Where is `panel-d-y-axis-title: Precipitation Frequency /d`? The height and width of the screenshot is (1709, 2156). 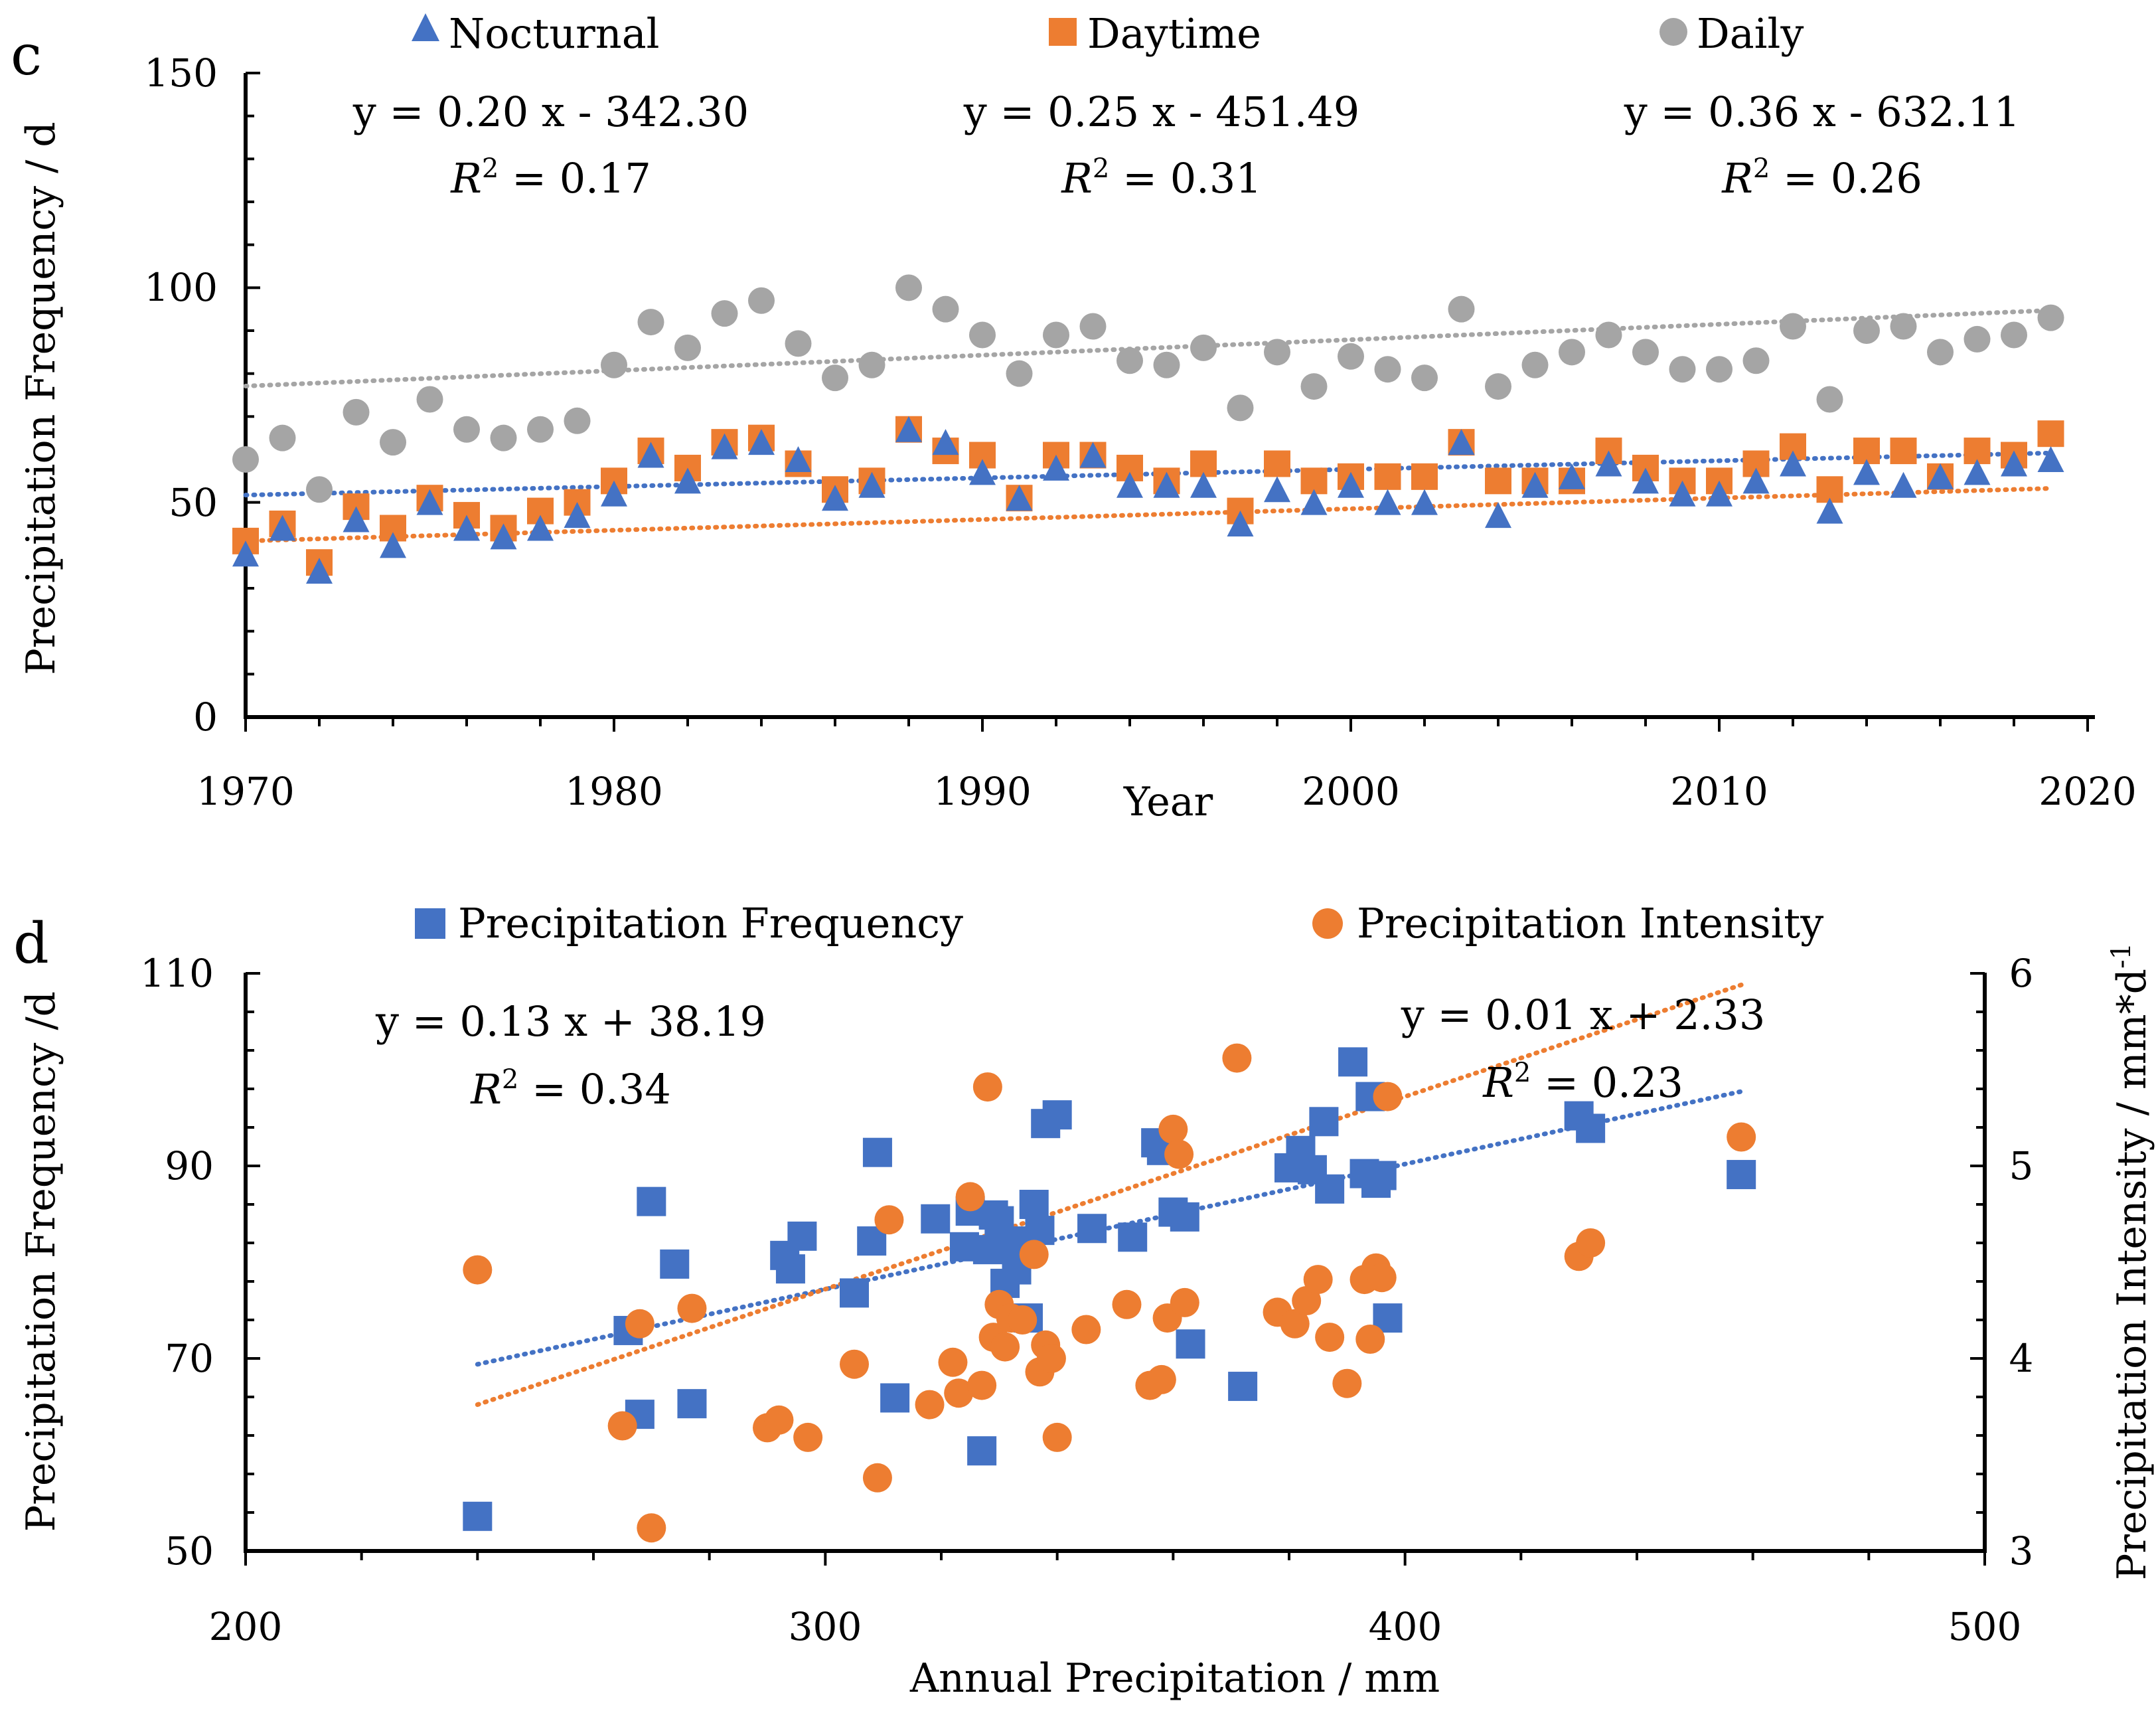
panel-d-y-axis-title: Precipitation Frequency /d is located at coordinates (41, 1261).